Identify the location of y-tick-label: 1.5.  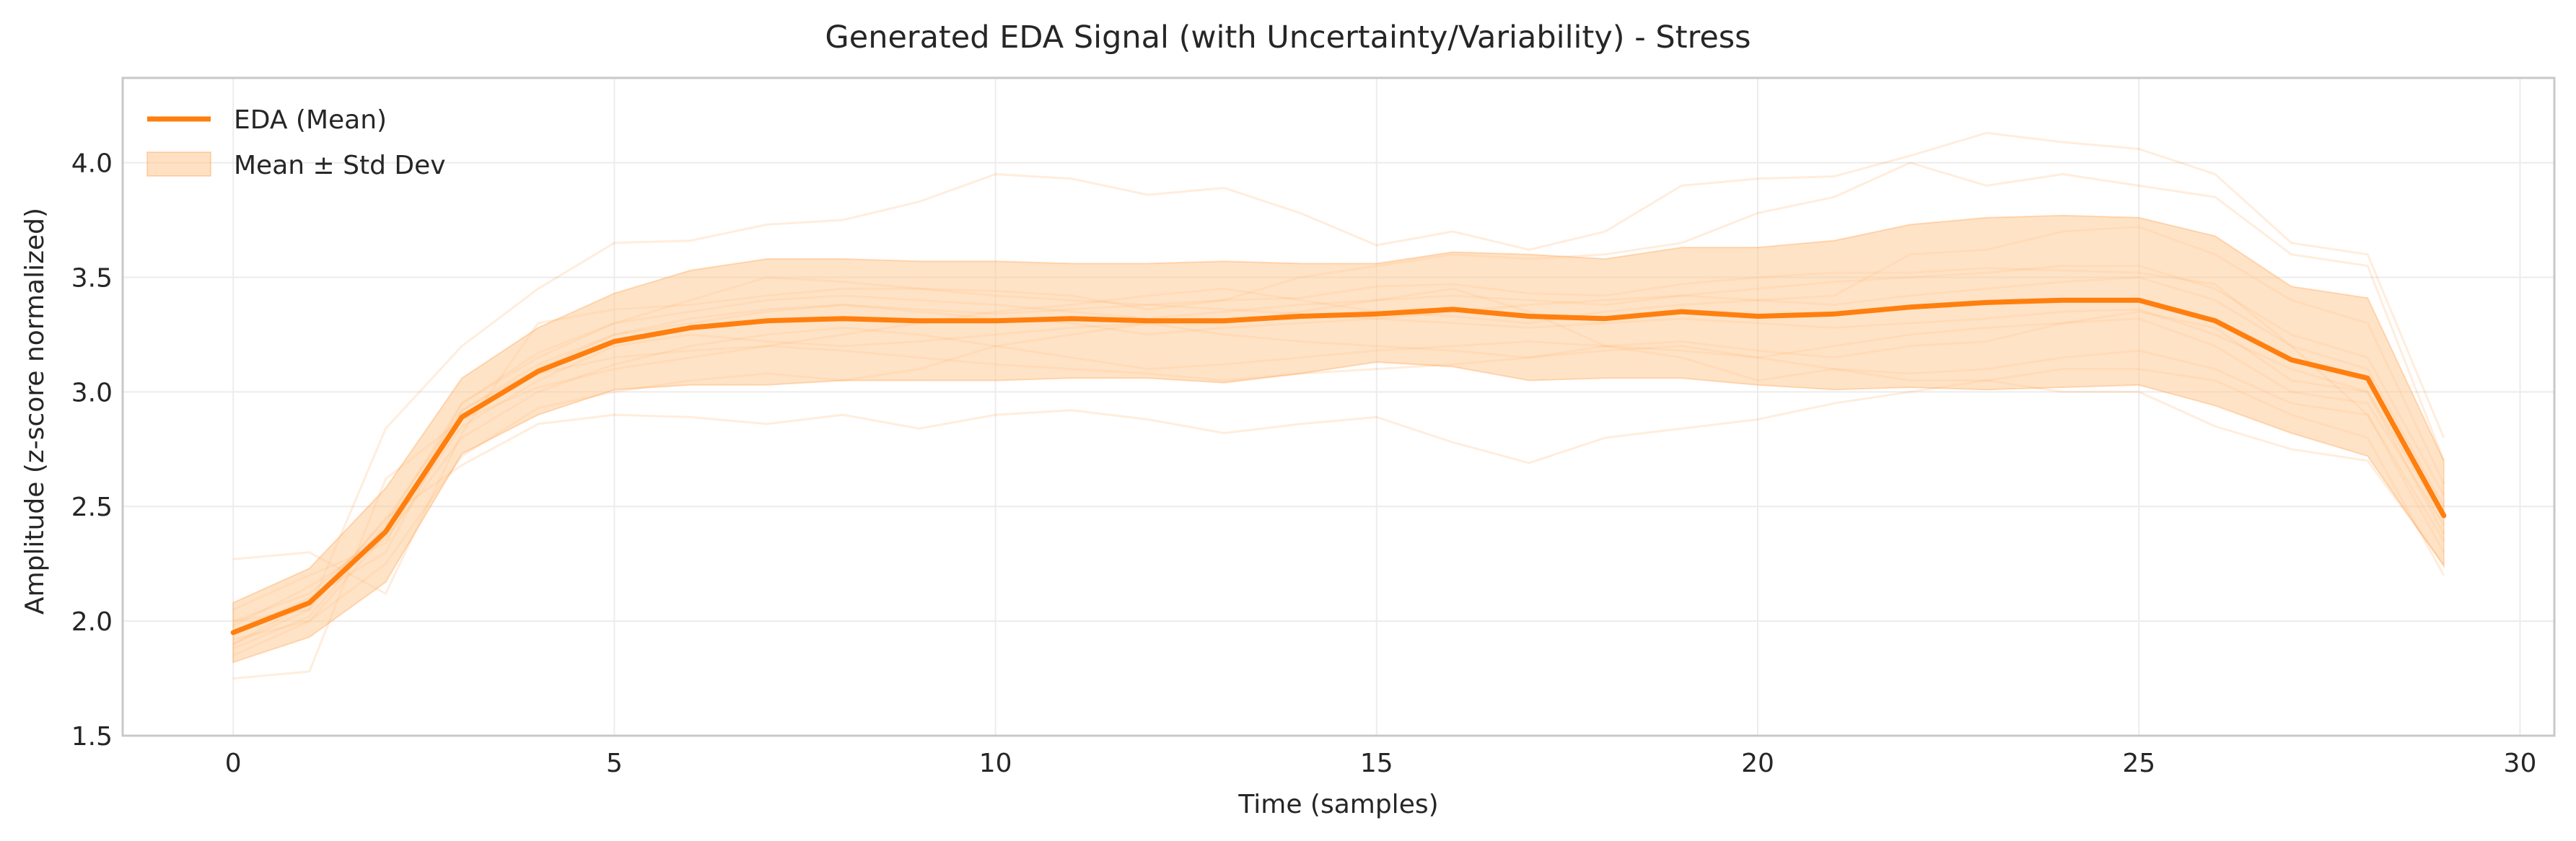
(92, 737).